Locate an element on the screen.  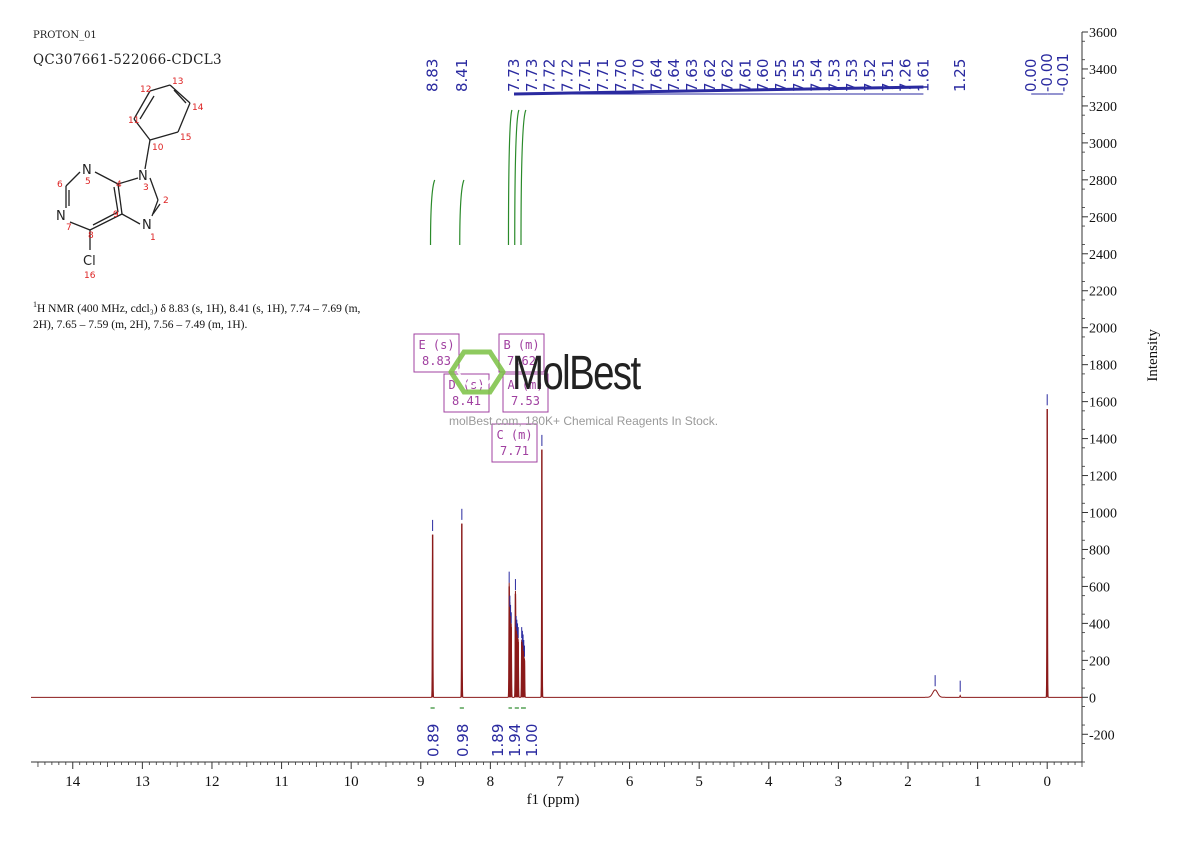
multiplet-shift: 7.53 is located at coordinates (525, 401).